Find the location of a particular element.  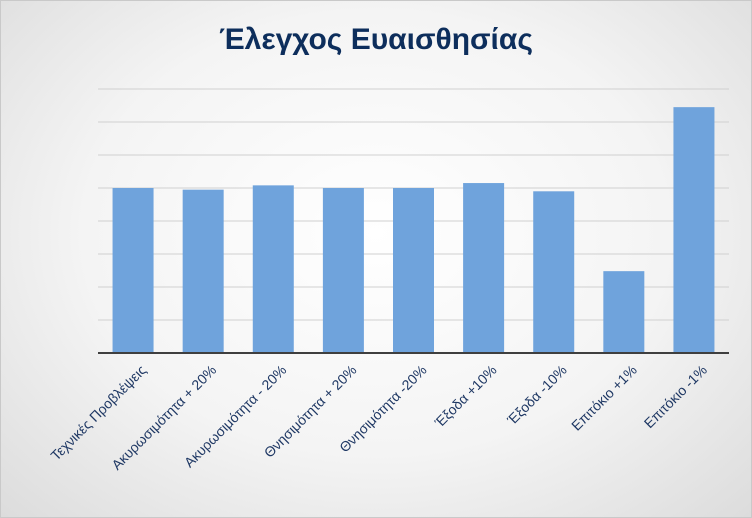

x-tick-label: Επιτόκιο -1% is located at coordinates (675, 396).